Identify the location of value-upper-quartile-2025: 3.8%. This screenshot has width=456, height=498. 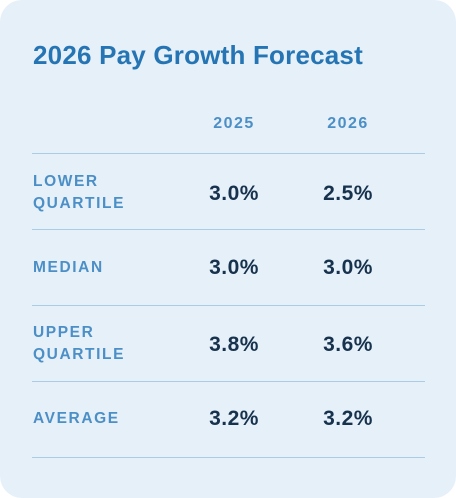
(234, 344).